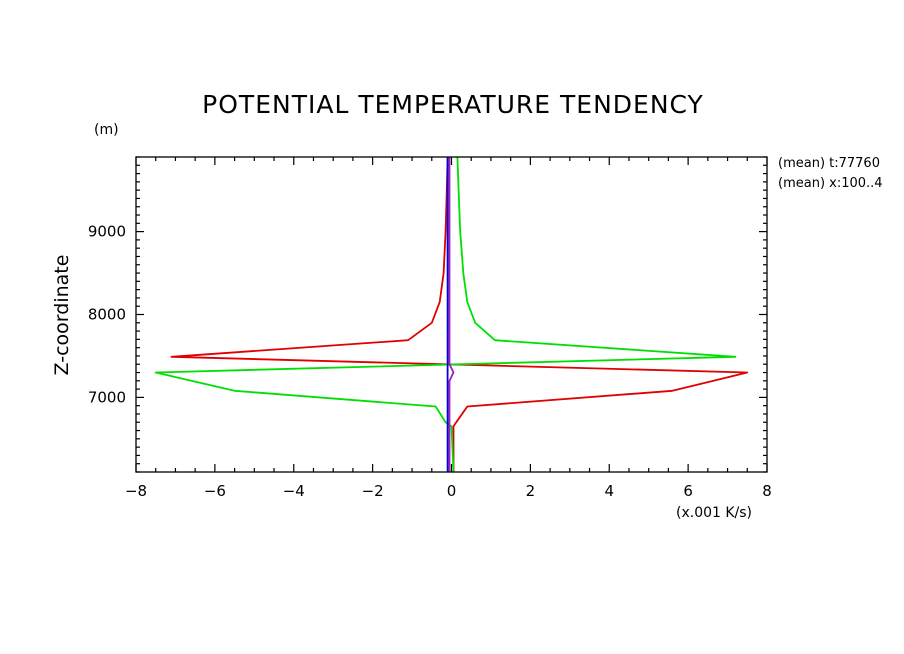 This screenshot has width=904, height=654. I want to click on y-tick-label: 7000, so click(107, 397).